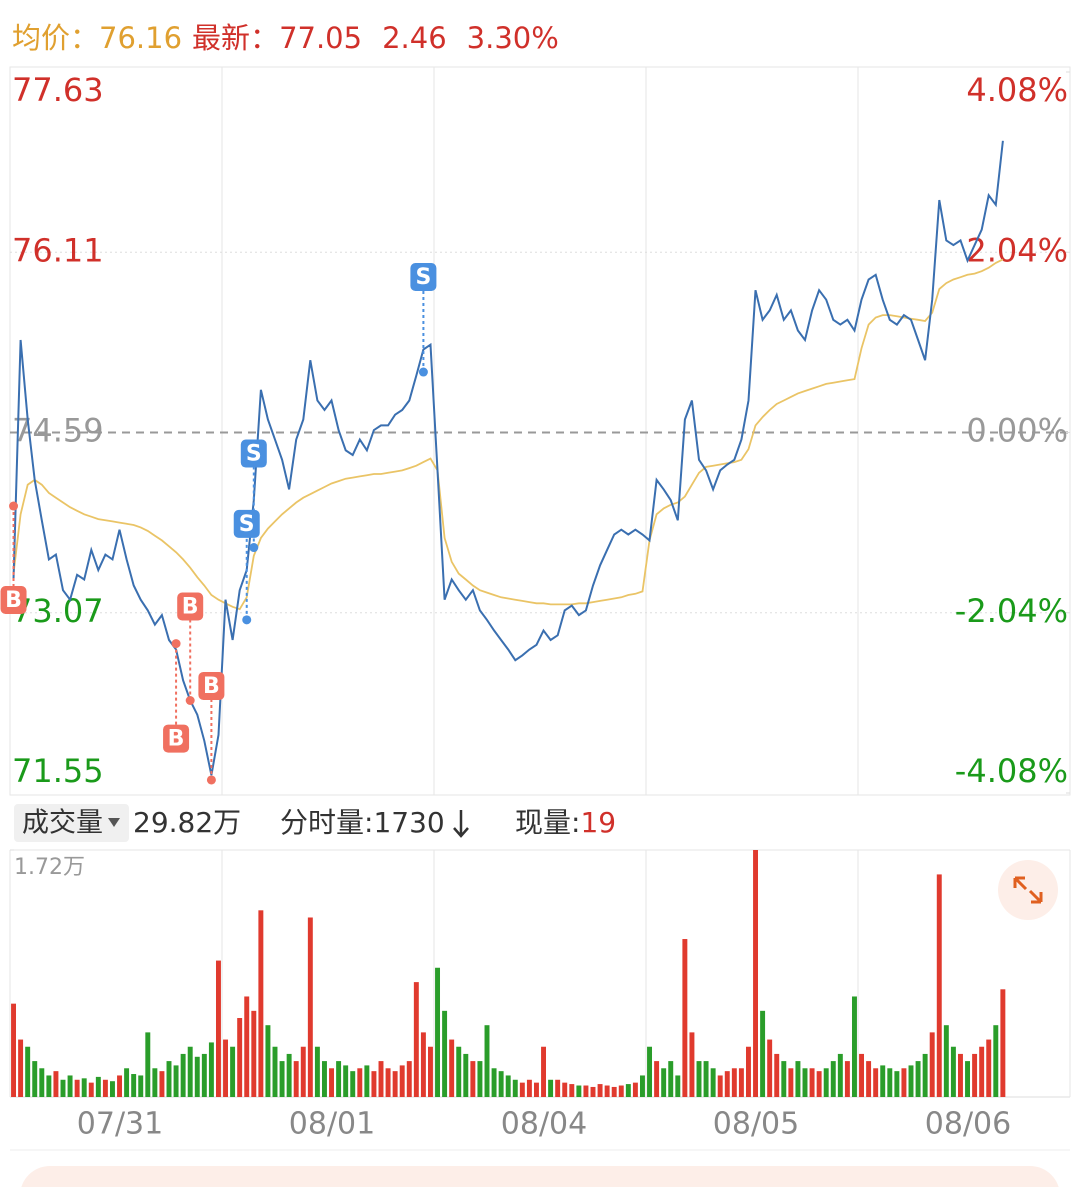 The width and height of the screenshot is (1080, 1187). Describe the element at coordinates (62, 823) in the screenshot. I see `selector: 成交量` at that location.